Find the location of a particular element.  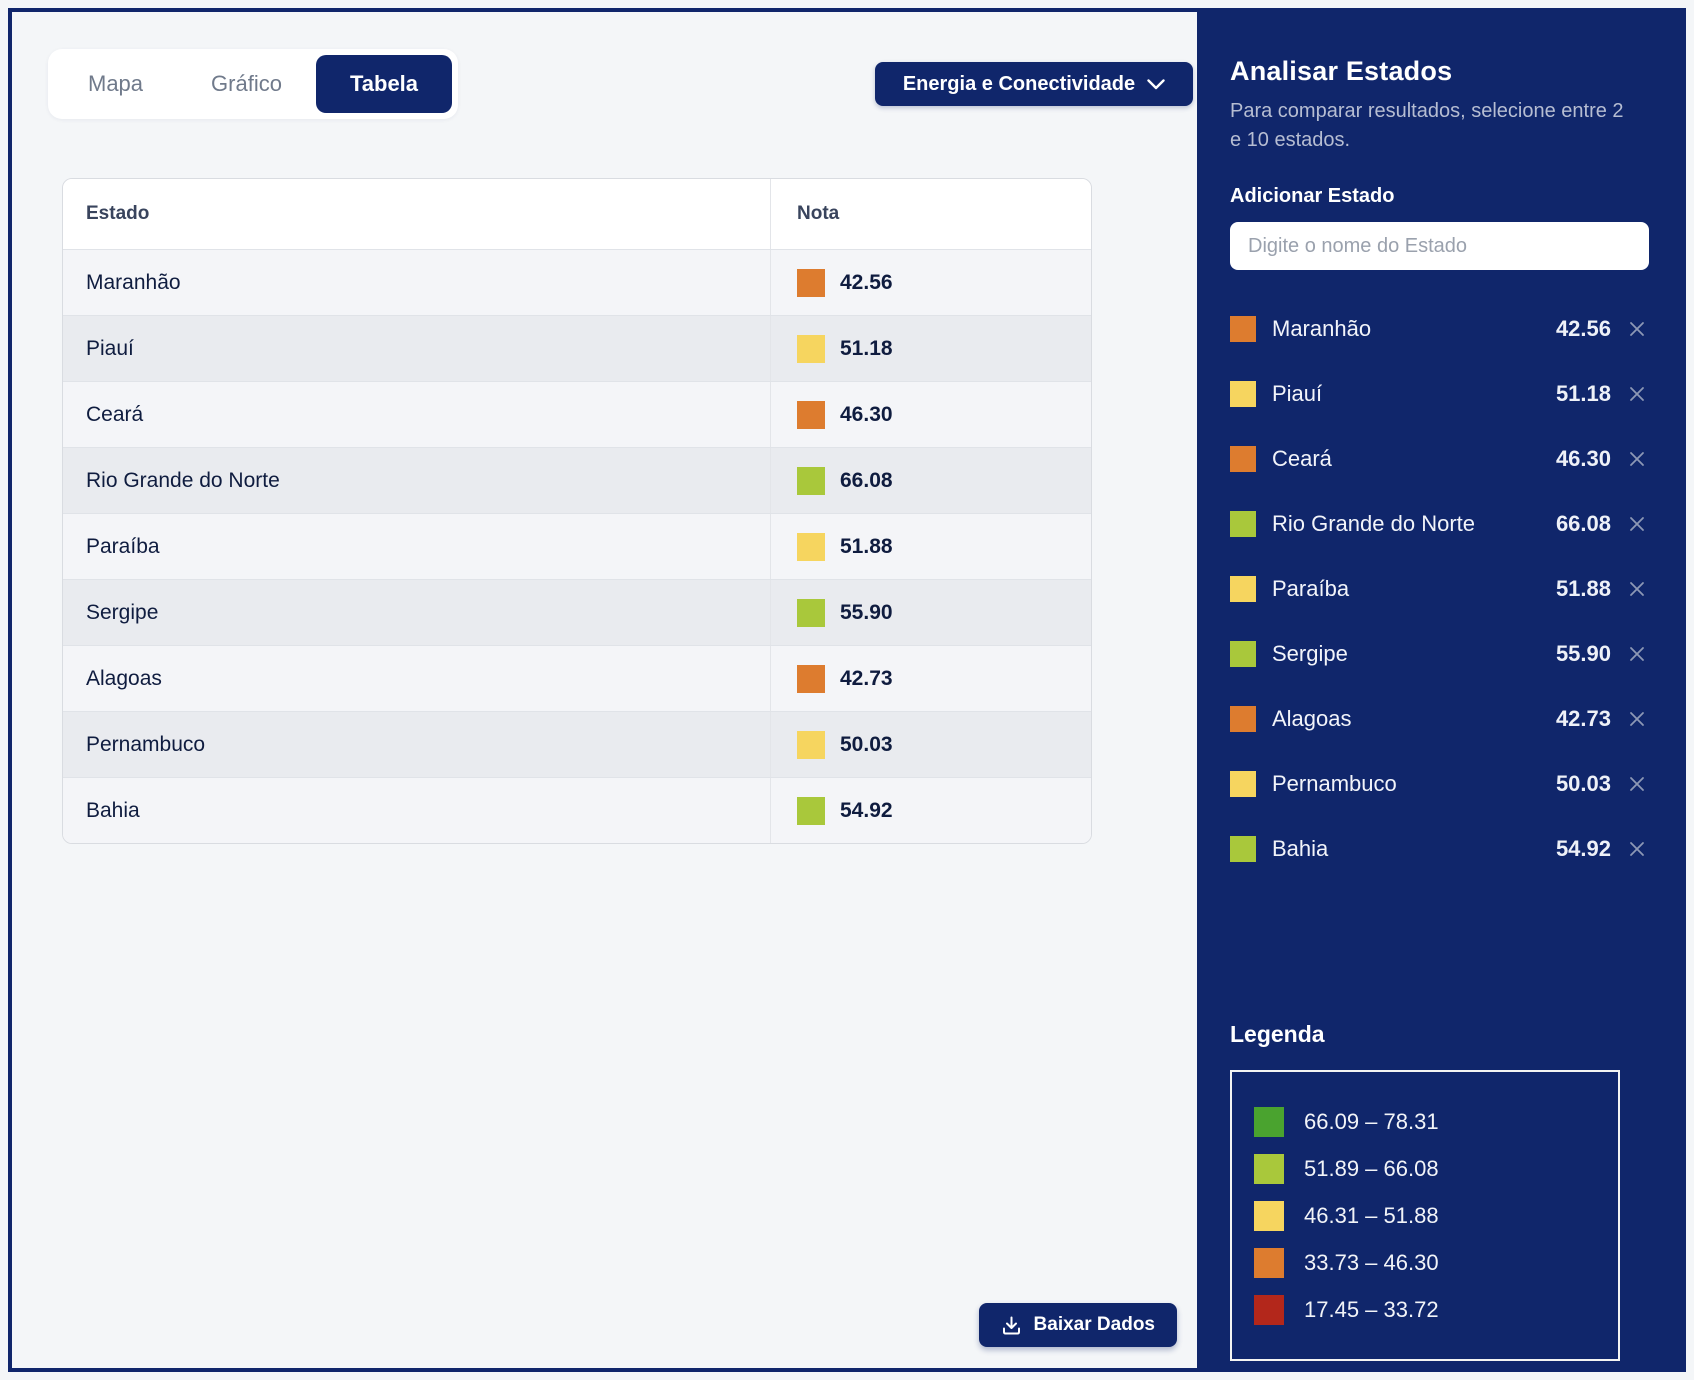

state-value: 55.90 is located at coordinates (1583, 653).